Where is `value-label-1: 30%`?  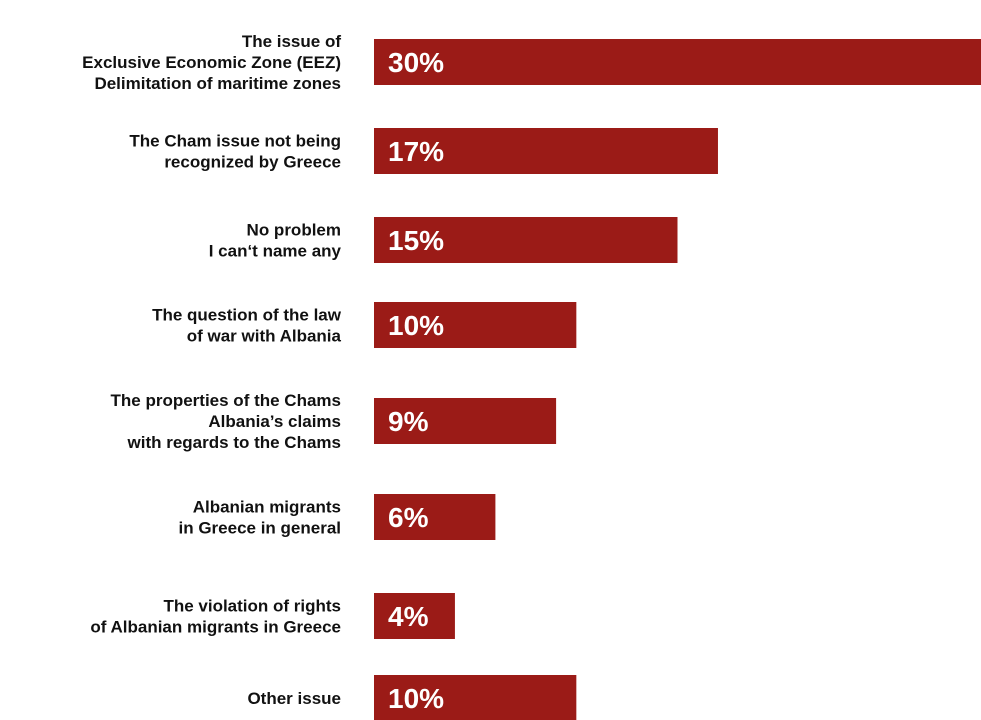
value-label-1: 30% is located at coordinates (416, 62).